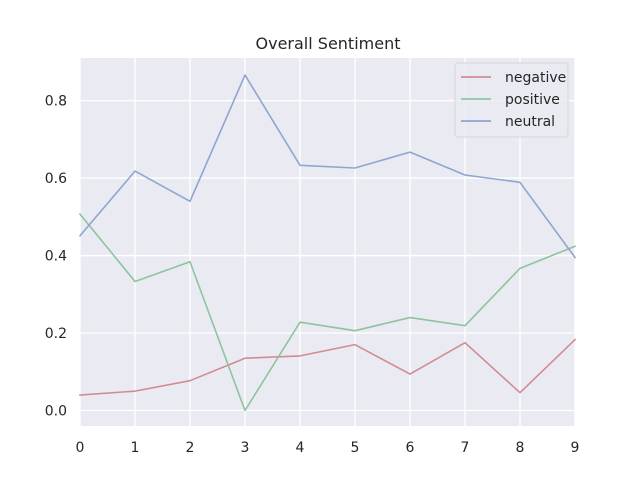 Image resolution: width=640 pixels, height=480 pixels. Describe the element at coordinates (56, 102) in the screenshot. I see `y-tick-label: 0.8` at that location.